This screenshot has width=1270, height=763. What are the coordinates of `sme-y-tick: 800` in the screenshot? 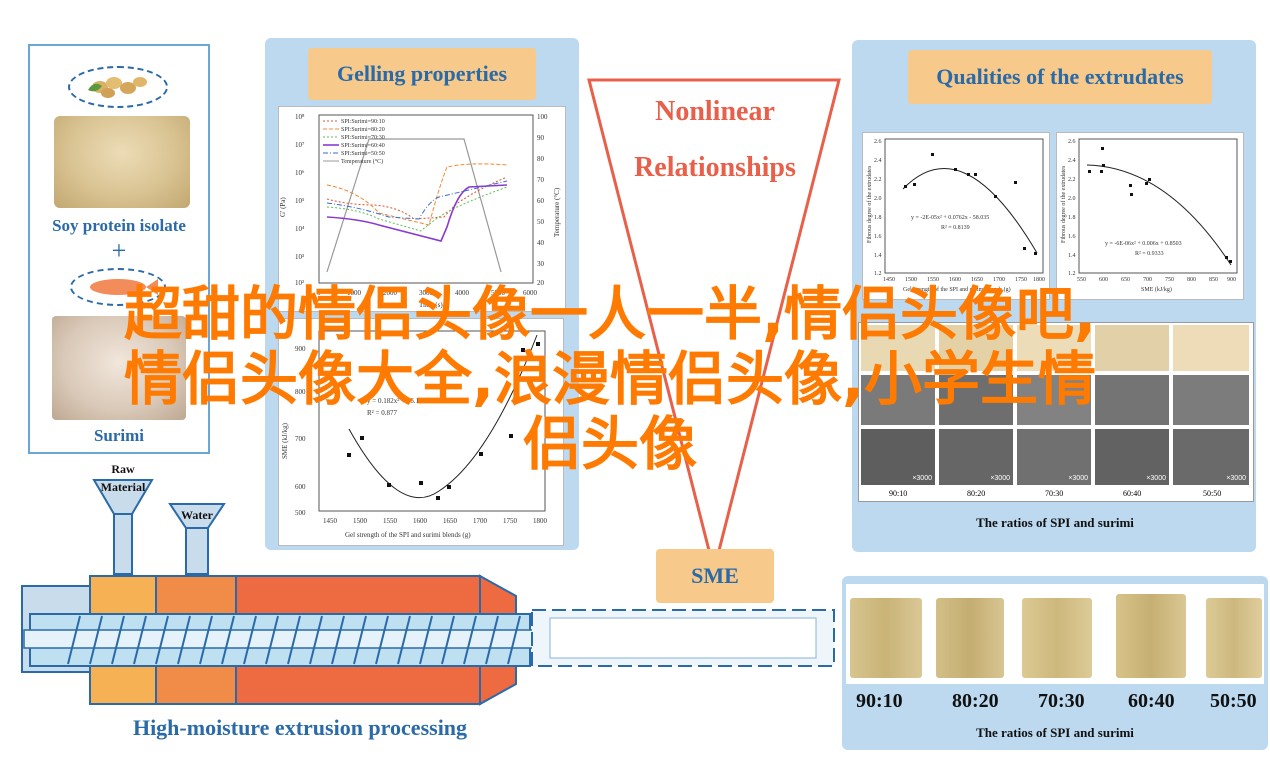 It's located at (300, 392).